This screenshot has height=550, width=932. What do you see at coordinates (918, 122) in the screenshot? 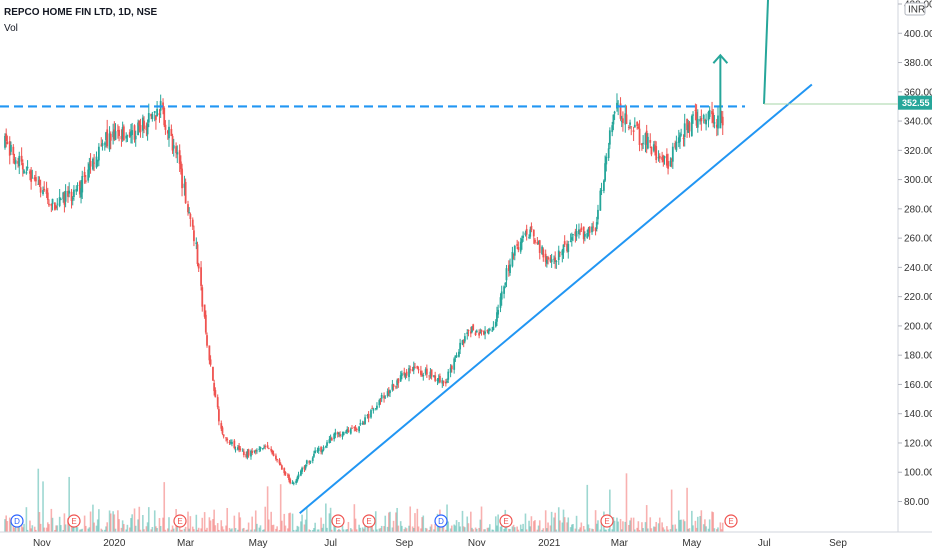
I see `price-tick-label: 340.00` at bounding box center [918, 122].